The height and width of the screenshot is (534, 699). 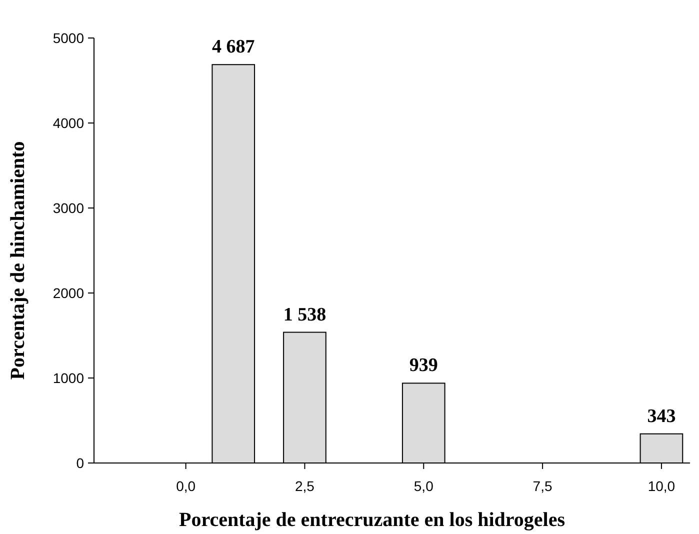 What do you see at coordinates (304, 315) in the screenshot?
I see `data-label: 1 538` at bounding box center [304, 315].